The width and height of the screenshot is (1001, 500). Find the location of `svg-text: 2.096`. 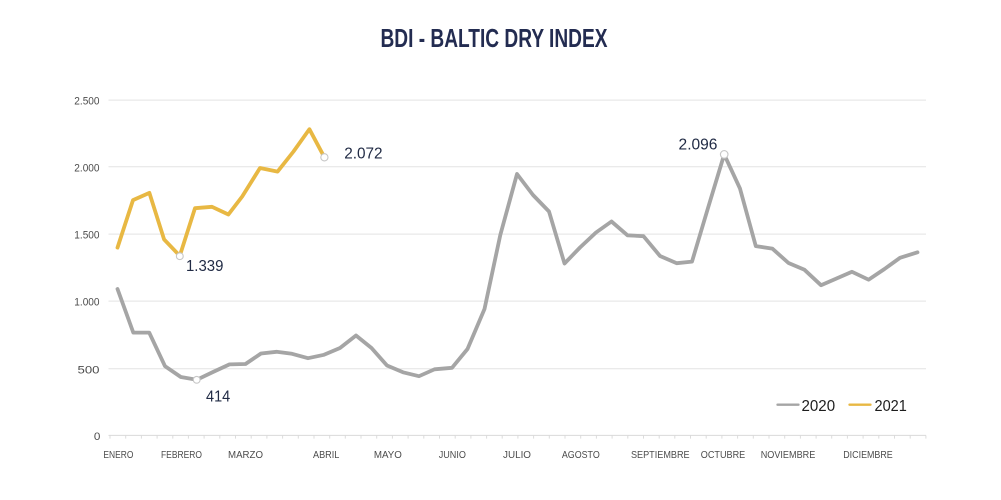

svg-text: 2.096 is located at coordinates (698, 145).